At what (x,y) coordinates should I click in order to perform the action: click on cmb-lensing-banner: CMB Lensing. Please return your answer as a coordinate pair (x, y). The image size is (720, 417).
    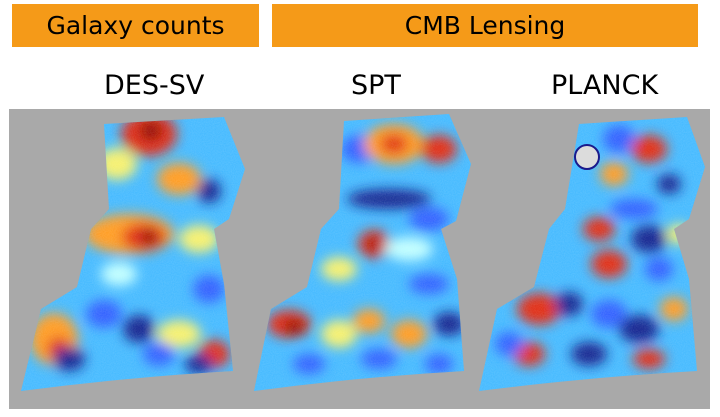
    Looking at the image, I should click on (485, 25).